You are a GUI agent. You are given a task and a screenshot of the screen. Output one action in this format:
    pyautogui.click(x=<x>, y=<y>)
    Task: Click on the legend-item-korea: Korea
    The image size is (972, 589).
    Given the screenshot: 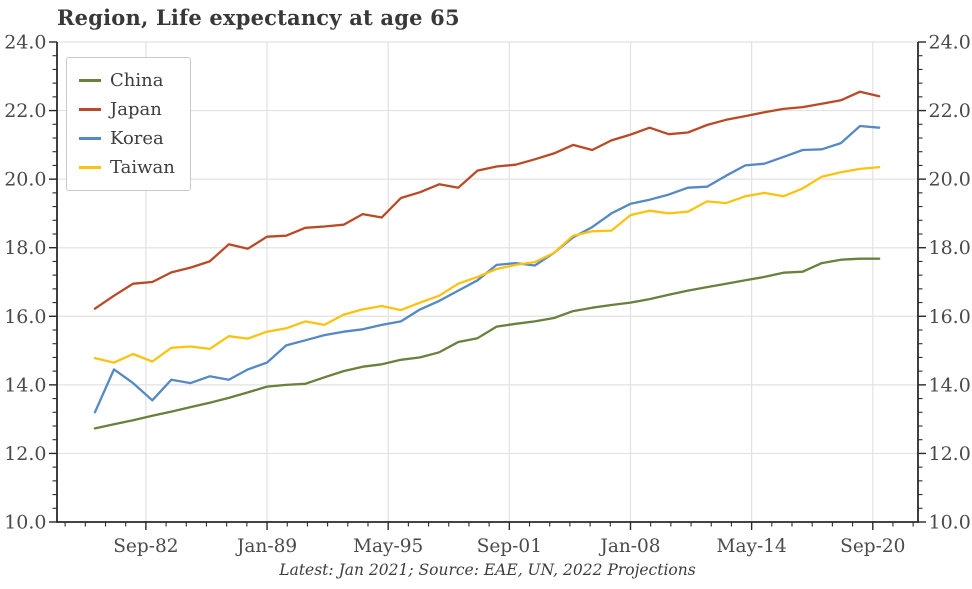 What is the action you would take?
    pyautogui.click(x=127, y=138)
    